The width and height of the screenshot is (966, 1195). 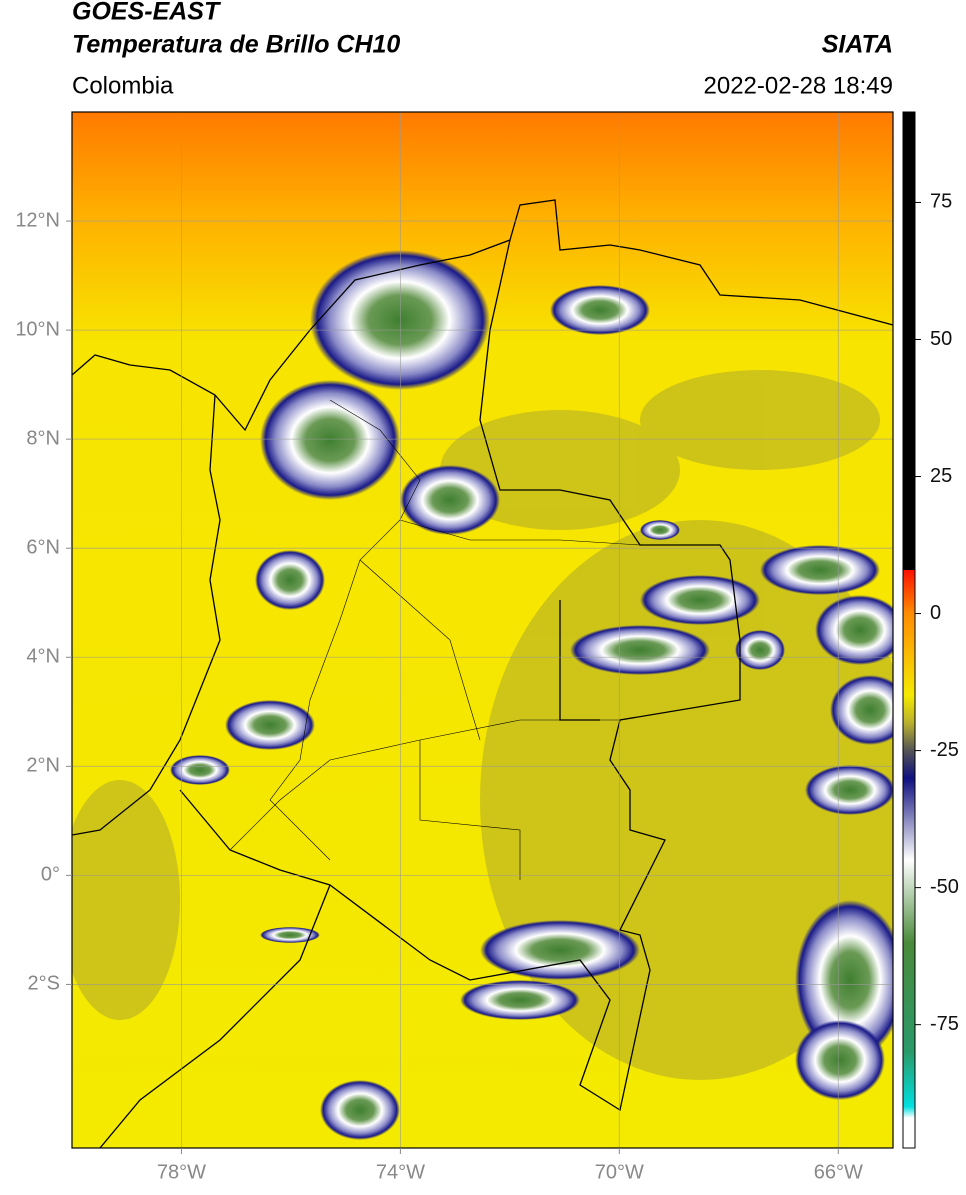 I want to click on y-tick-label: 6°N, so click(x=43, y=547).